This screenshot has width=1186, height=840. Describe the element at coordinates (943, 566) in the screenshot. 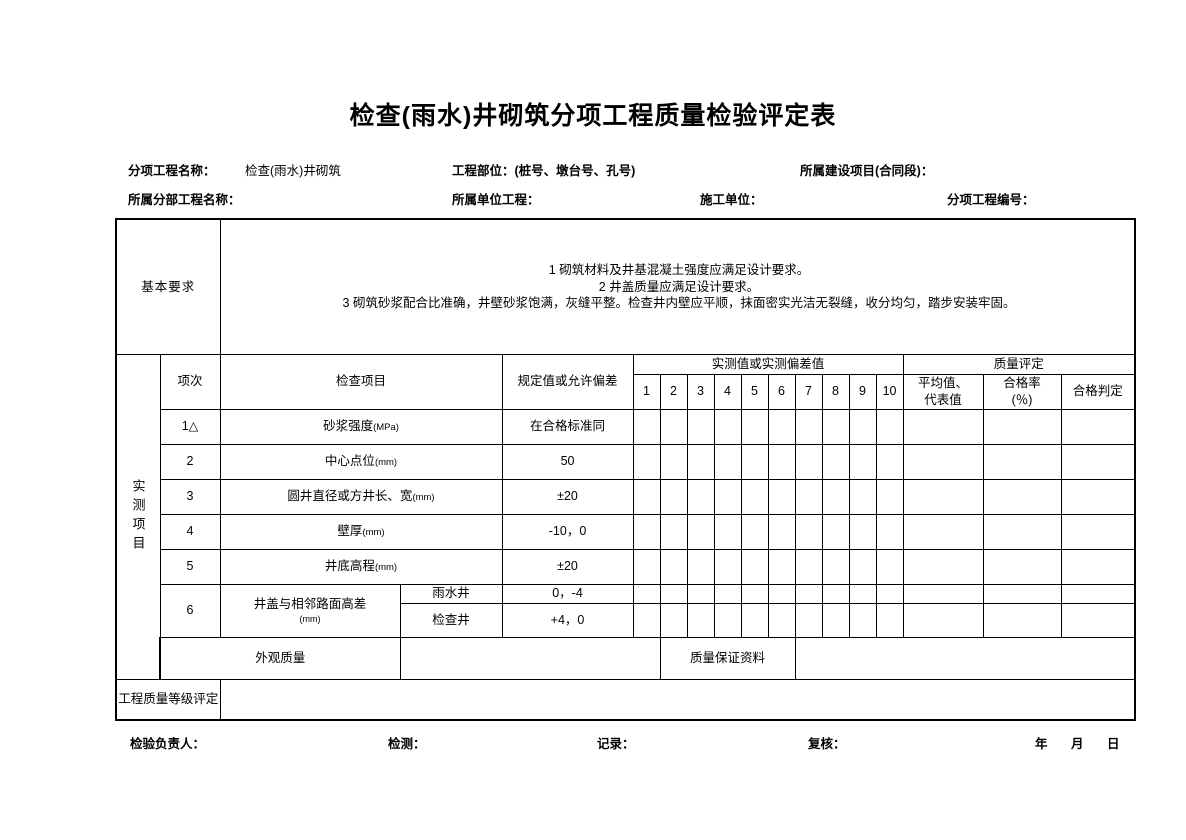

I see `row-5-average-value` at that location.